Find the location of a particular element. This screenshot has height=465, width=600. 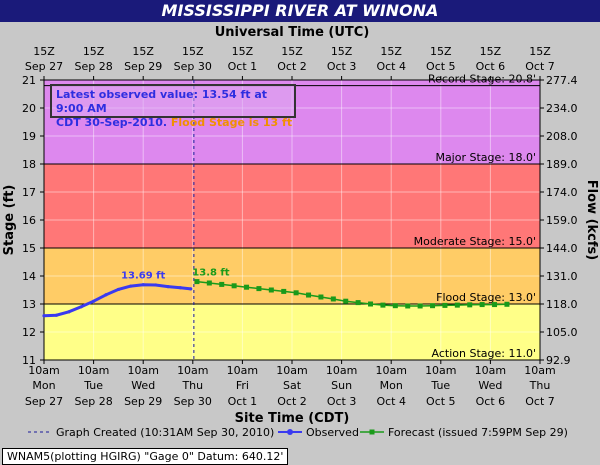

bottom-tick-label: Oct 4 is located at coordinates (391, 401).